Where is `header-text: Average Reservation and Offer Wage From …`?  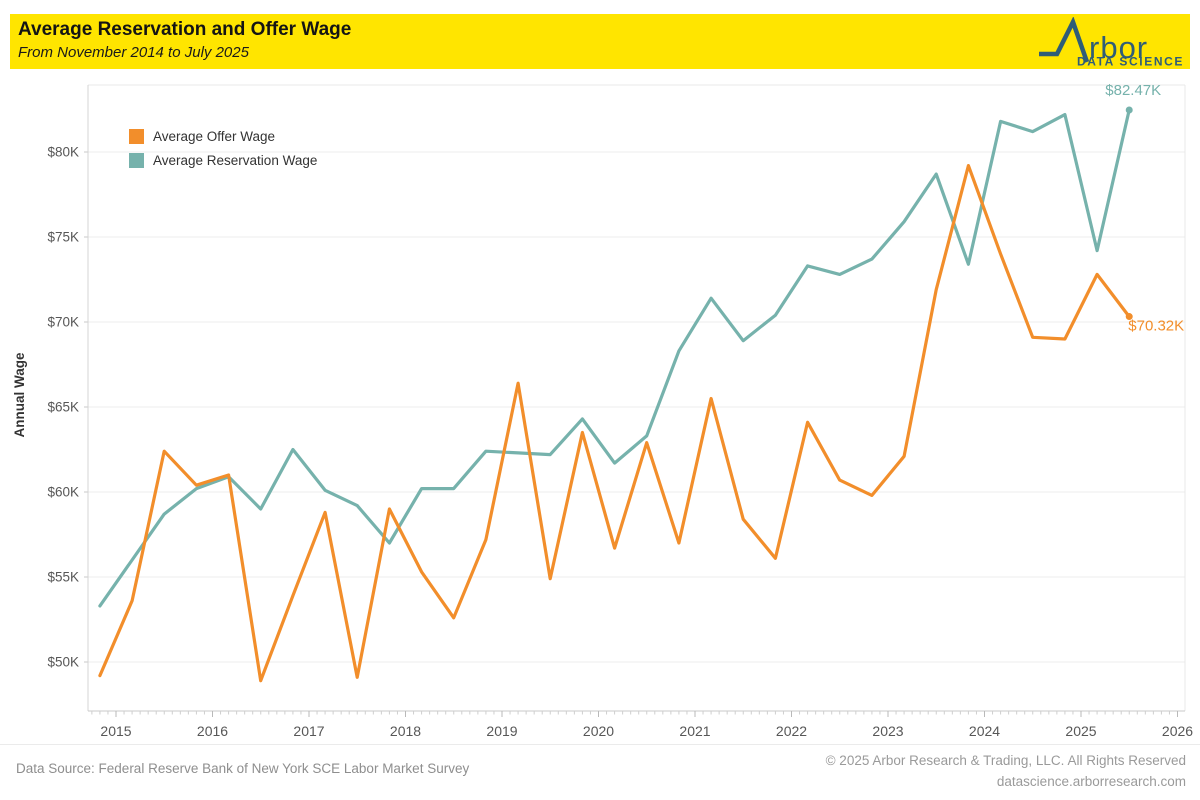 header-text: Average Reservation and Offer Wage From … is located at coordinates (184, 40).